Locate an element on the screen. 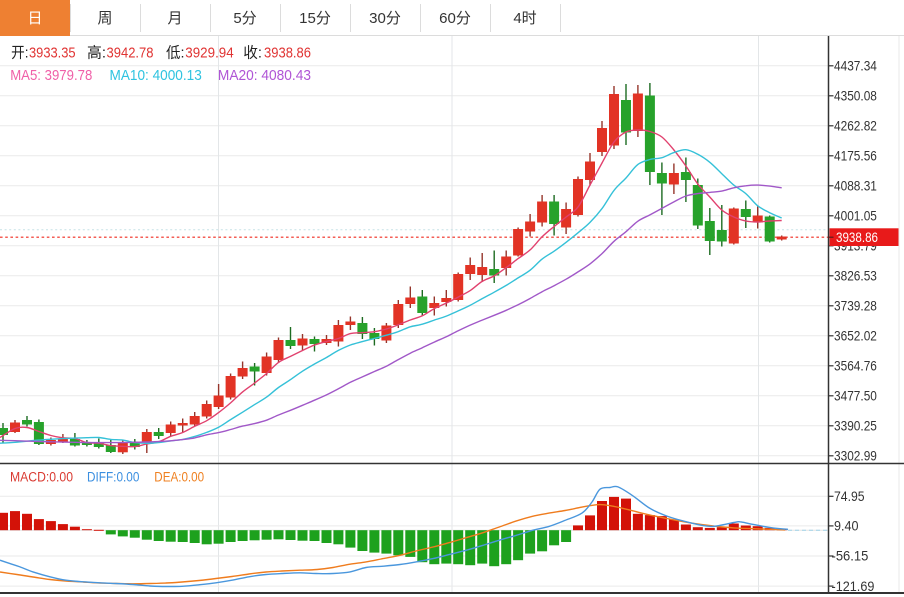  svg-text: 日 is located at coordinates (34, 18).